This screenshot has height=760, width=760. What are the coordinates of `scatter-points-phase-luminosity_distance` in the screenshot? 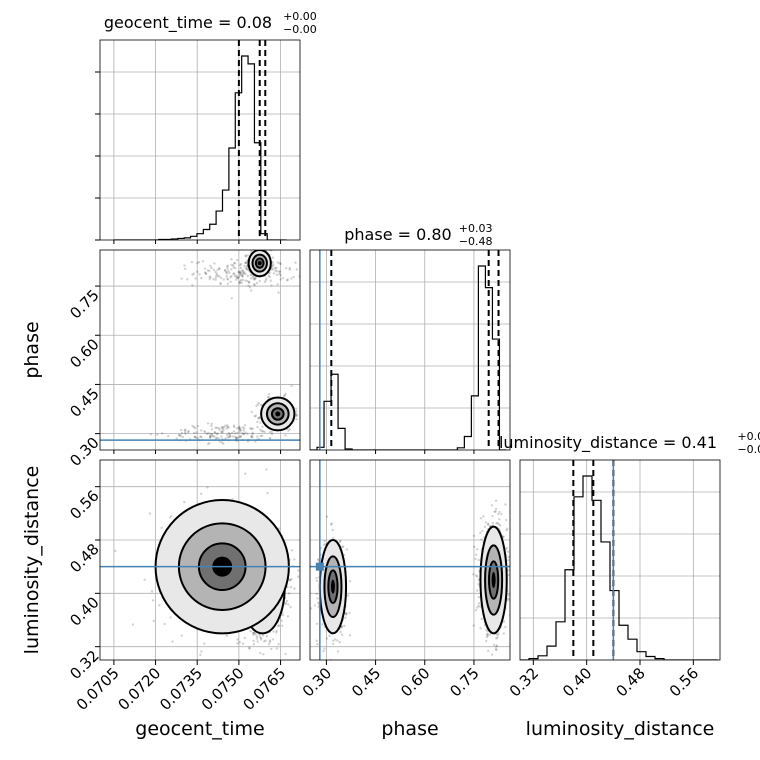 It's located at (410, 579).